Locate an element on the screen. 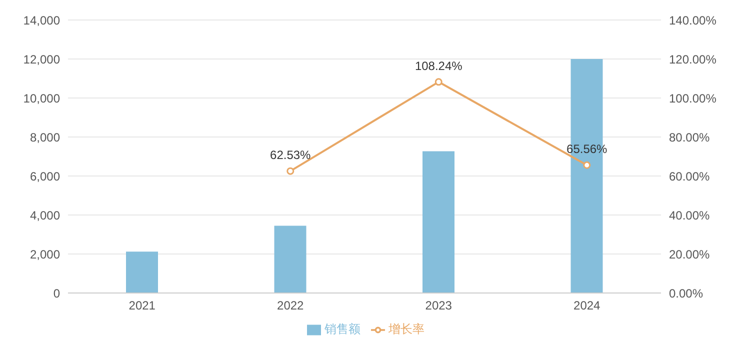 The width and height of the screenshot is (741, 358). y-tick-label: 0 is located at coordinates (56, 293).